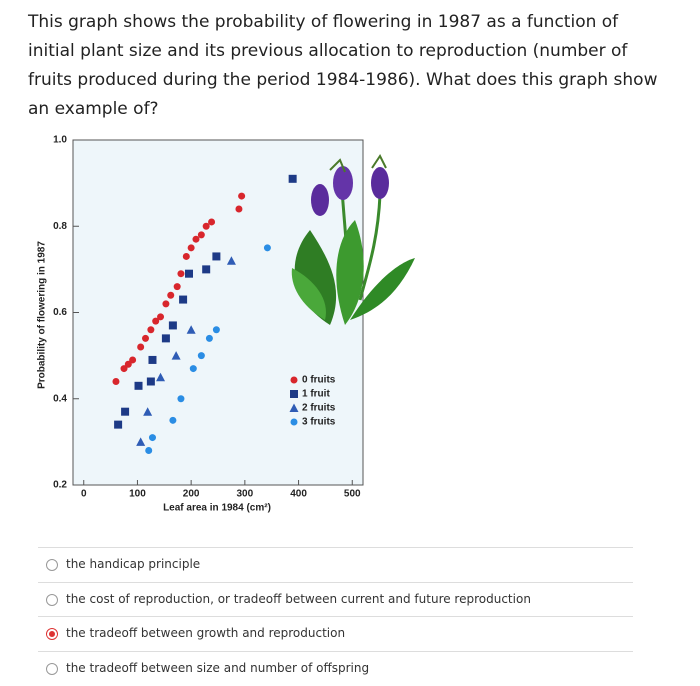  What do you see at coordinates (319, 422) in the screenshot?
I see `legend-label: 3 fruits` at bounding box center [319, 422].